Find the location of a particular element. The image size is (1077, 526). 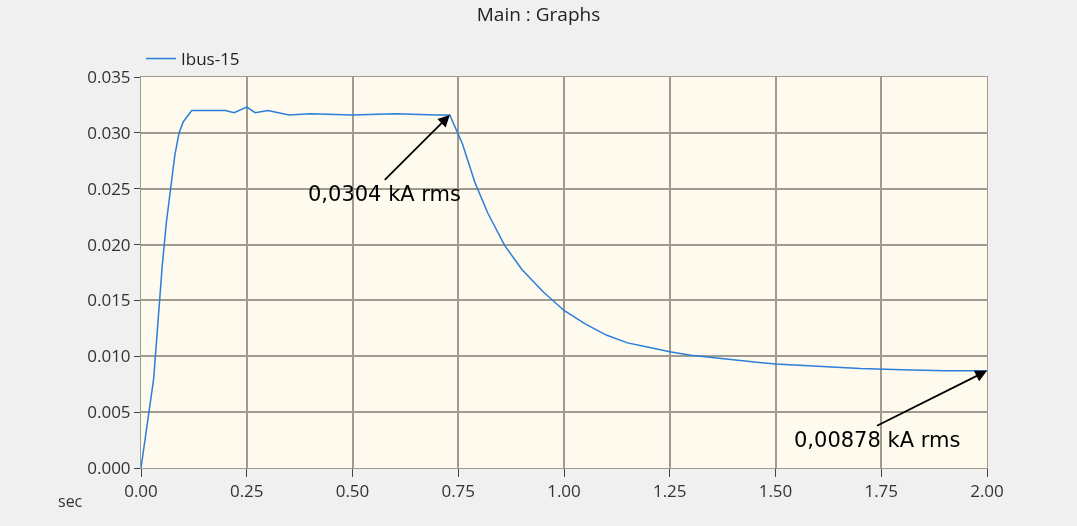

y-tick-label: 0.030 is located at coordinates (109, 132).